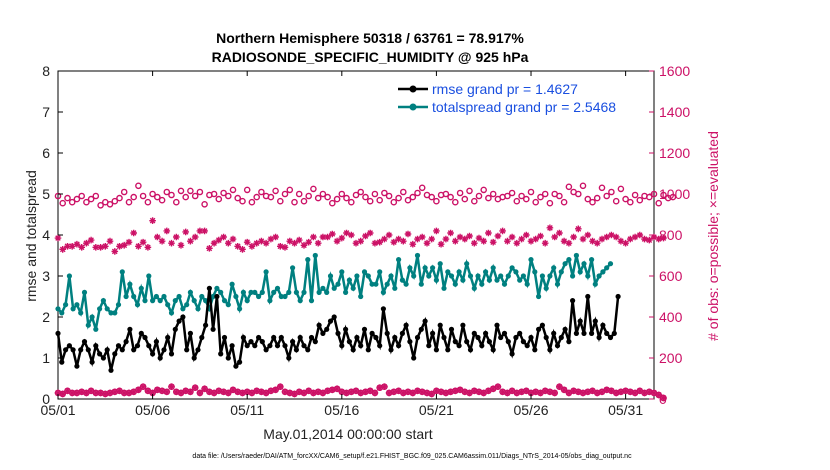  Describe the element at coordinates (152, 410) in the screenshot. I see `x-tick-label-1: 05/06` at that location.